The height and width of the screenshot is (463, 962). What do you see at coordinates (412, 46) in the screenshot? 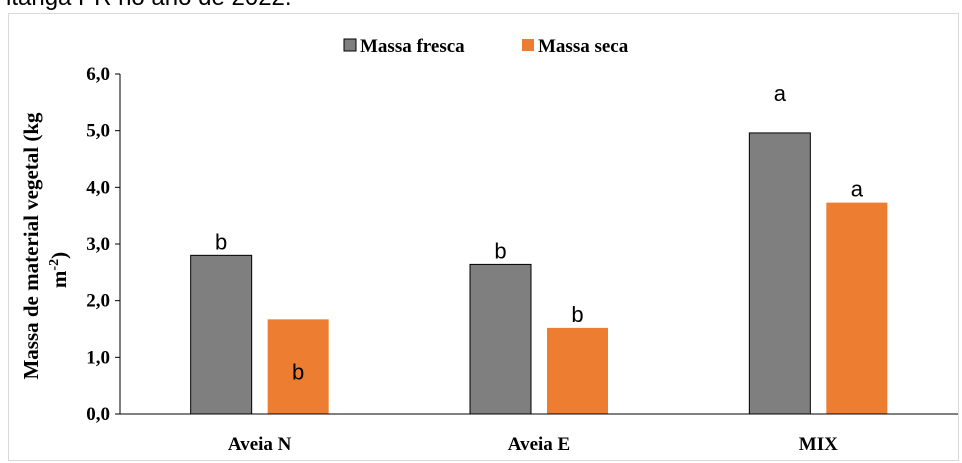
I see `legend-label-massa-fresca: Massa fresca` at bounding box center [412, 46].